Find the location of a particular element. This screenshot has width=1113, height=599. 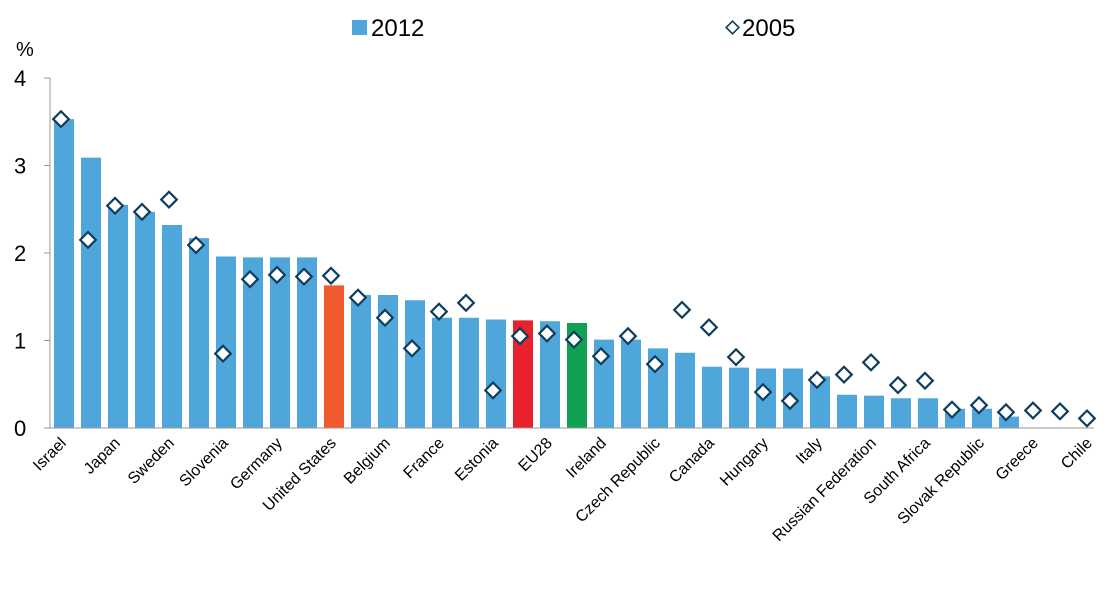

x-tick-label: Estonia is located at coordinates (477, 460).